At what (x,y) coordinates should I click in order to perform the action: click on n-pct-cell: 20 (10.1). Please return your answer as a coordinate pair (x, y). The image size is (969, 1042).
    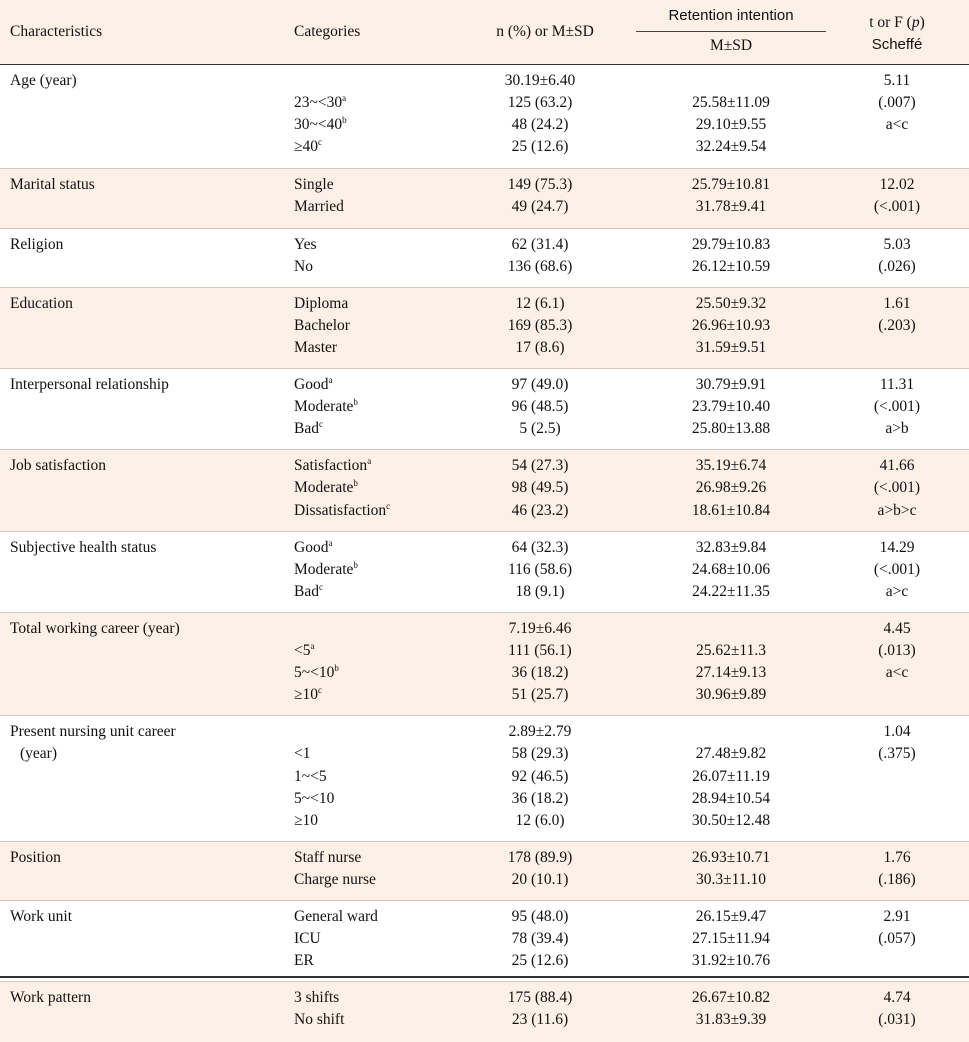
    Looking at the image, I should click on (540, 879).